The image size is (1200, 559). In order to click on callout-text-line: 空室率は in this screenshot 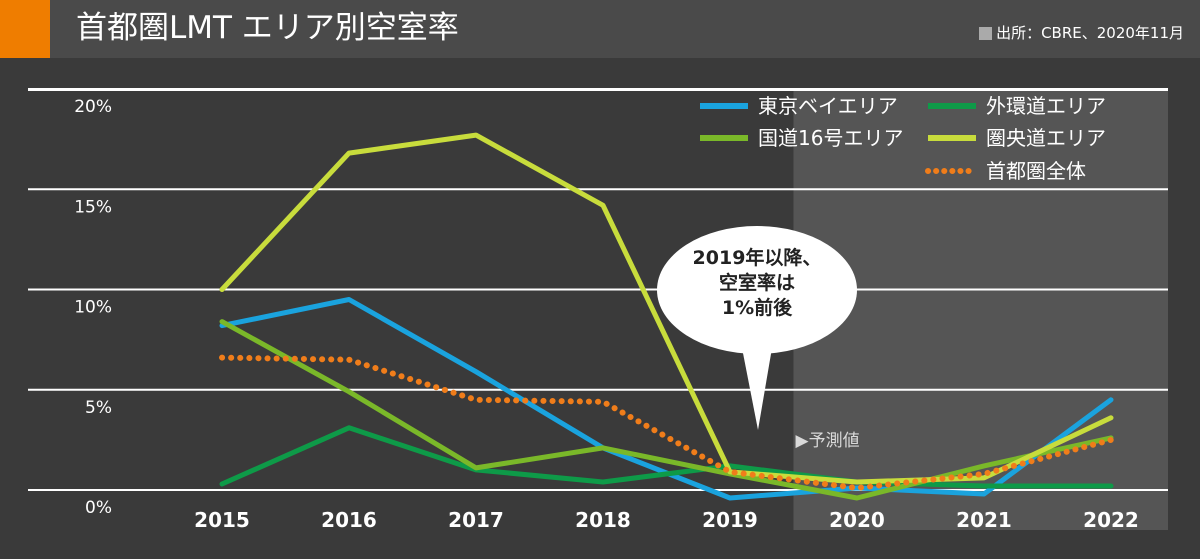, I will do `click(757, 282)`.